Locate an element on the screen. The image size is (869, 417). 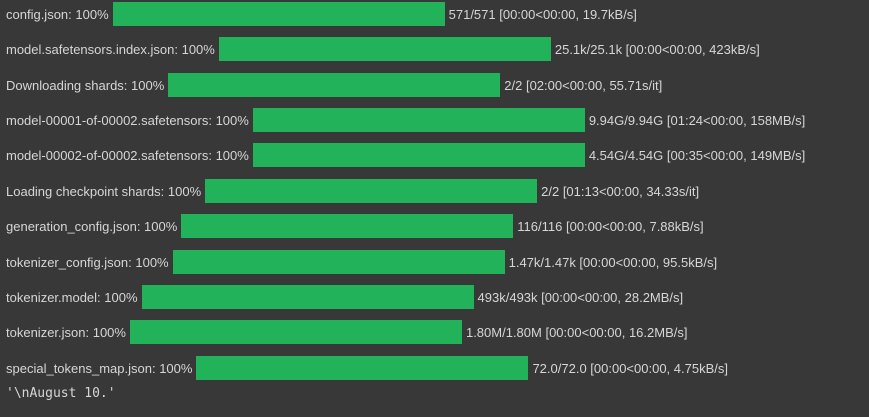
progress-stats: 9.94G/9.94G [01:24<00:00, 158MB/s] is located at coordinates (697, 120).